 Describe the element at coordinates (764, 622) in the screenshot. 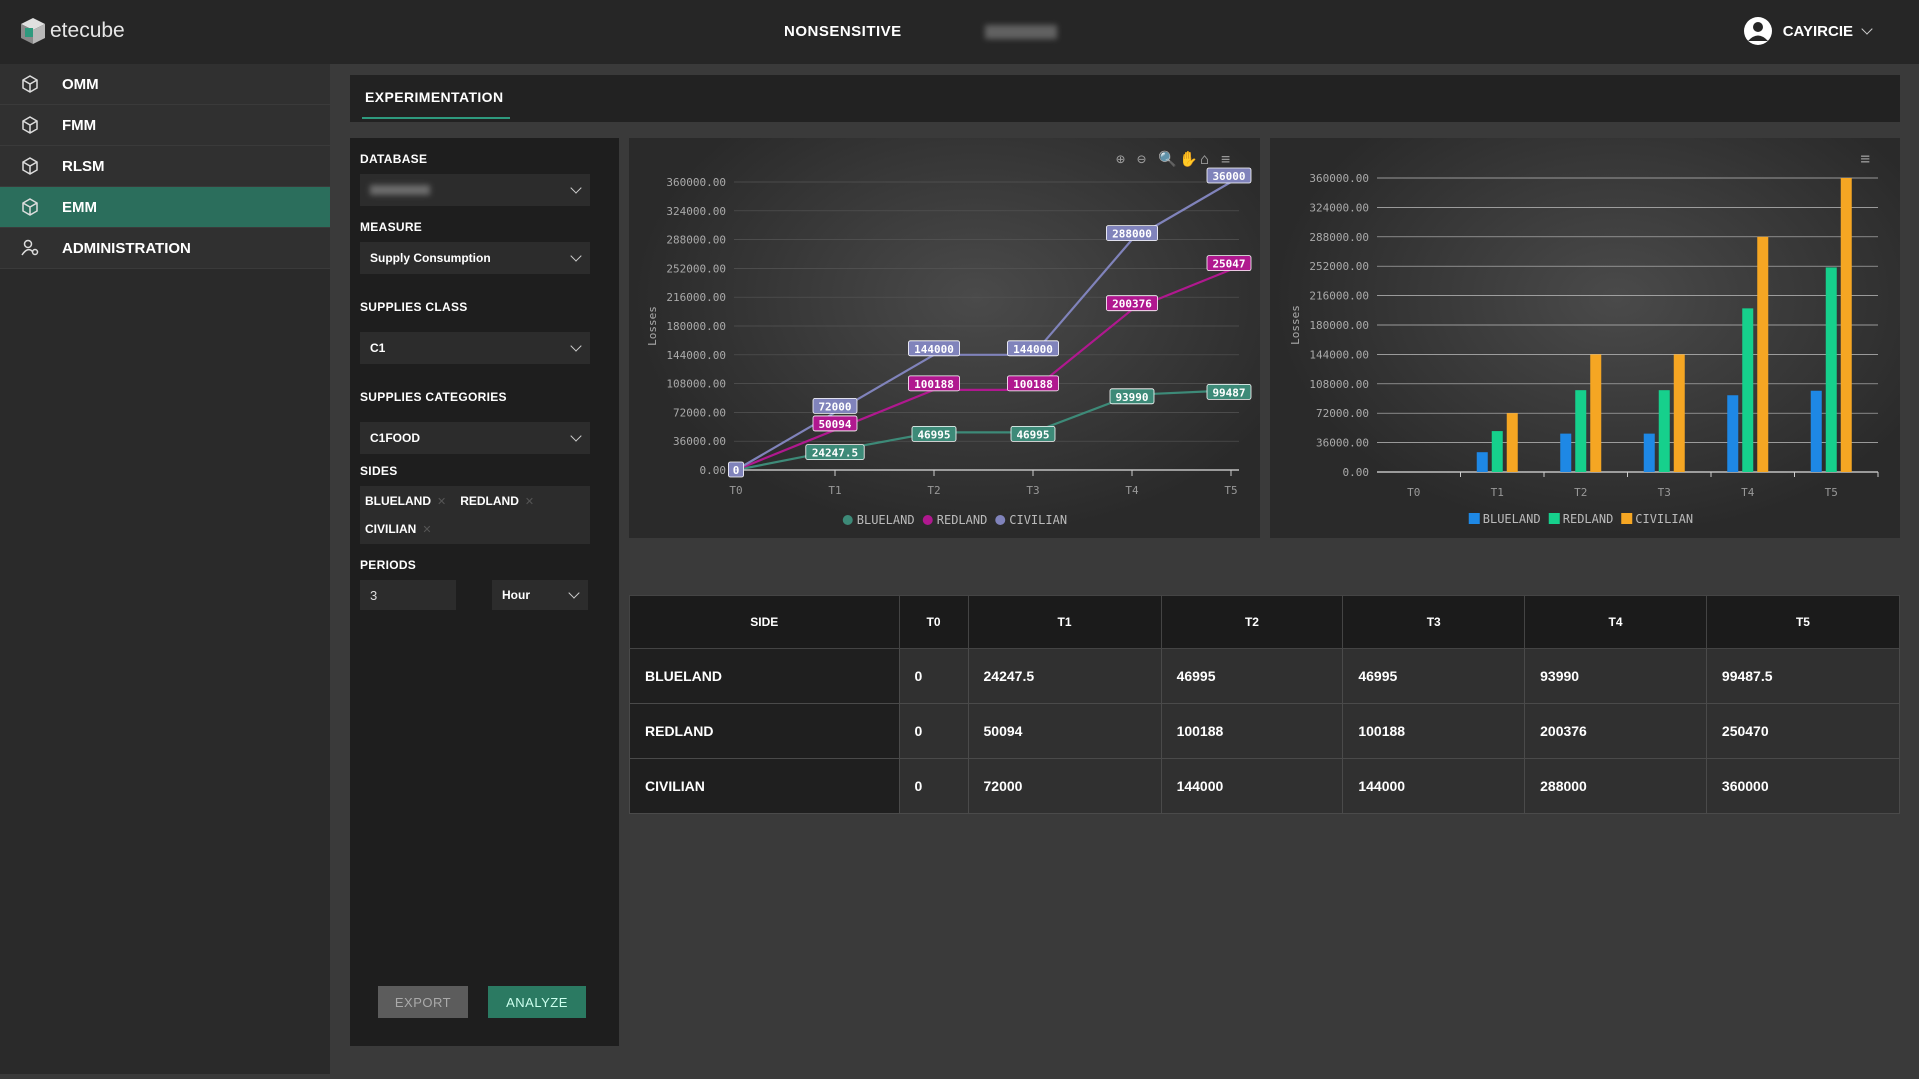

I see `column-header-side: SIDE` at that location.